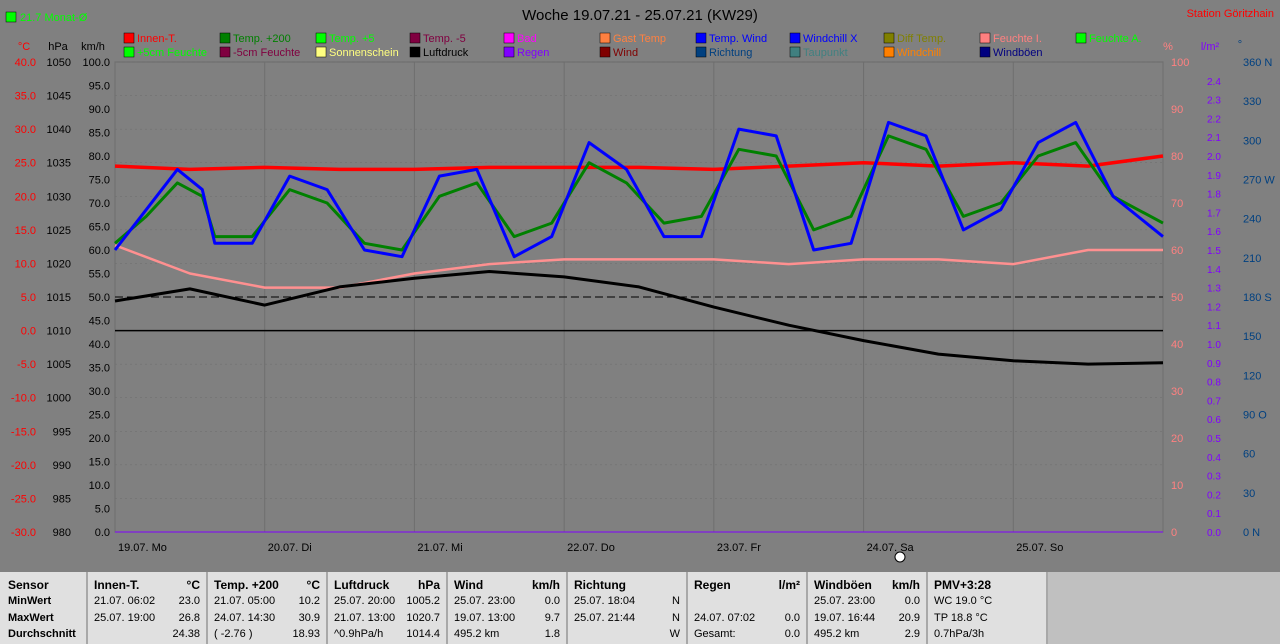  I want to click on pressure-tick-label: 985, so click(62, 499).